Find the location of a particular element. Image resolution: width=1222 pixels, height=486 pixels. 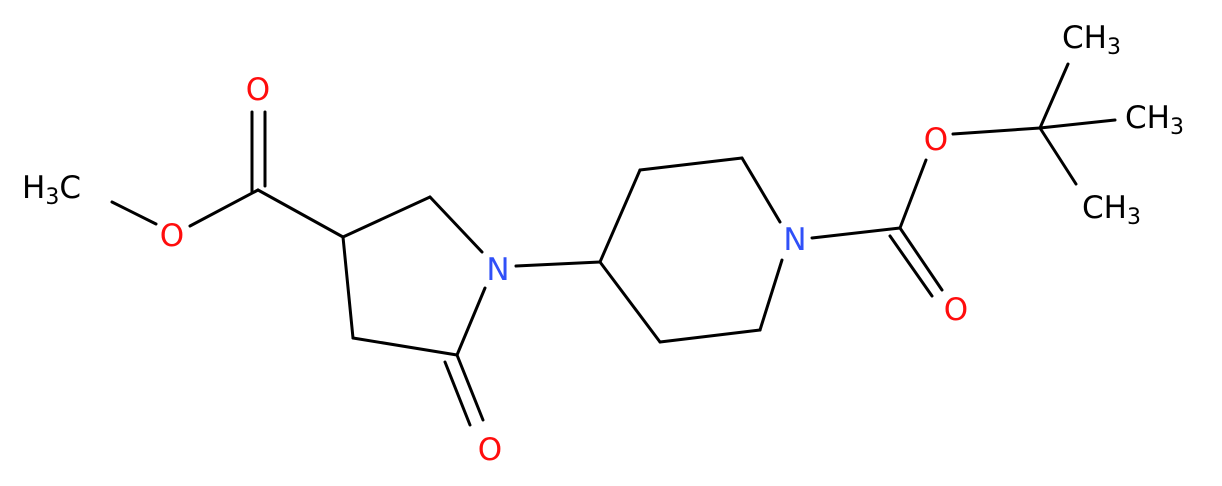

label-tail: C is located at coordinates (70, 188).